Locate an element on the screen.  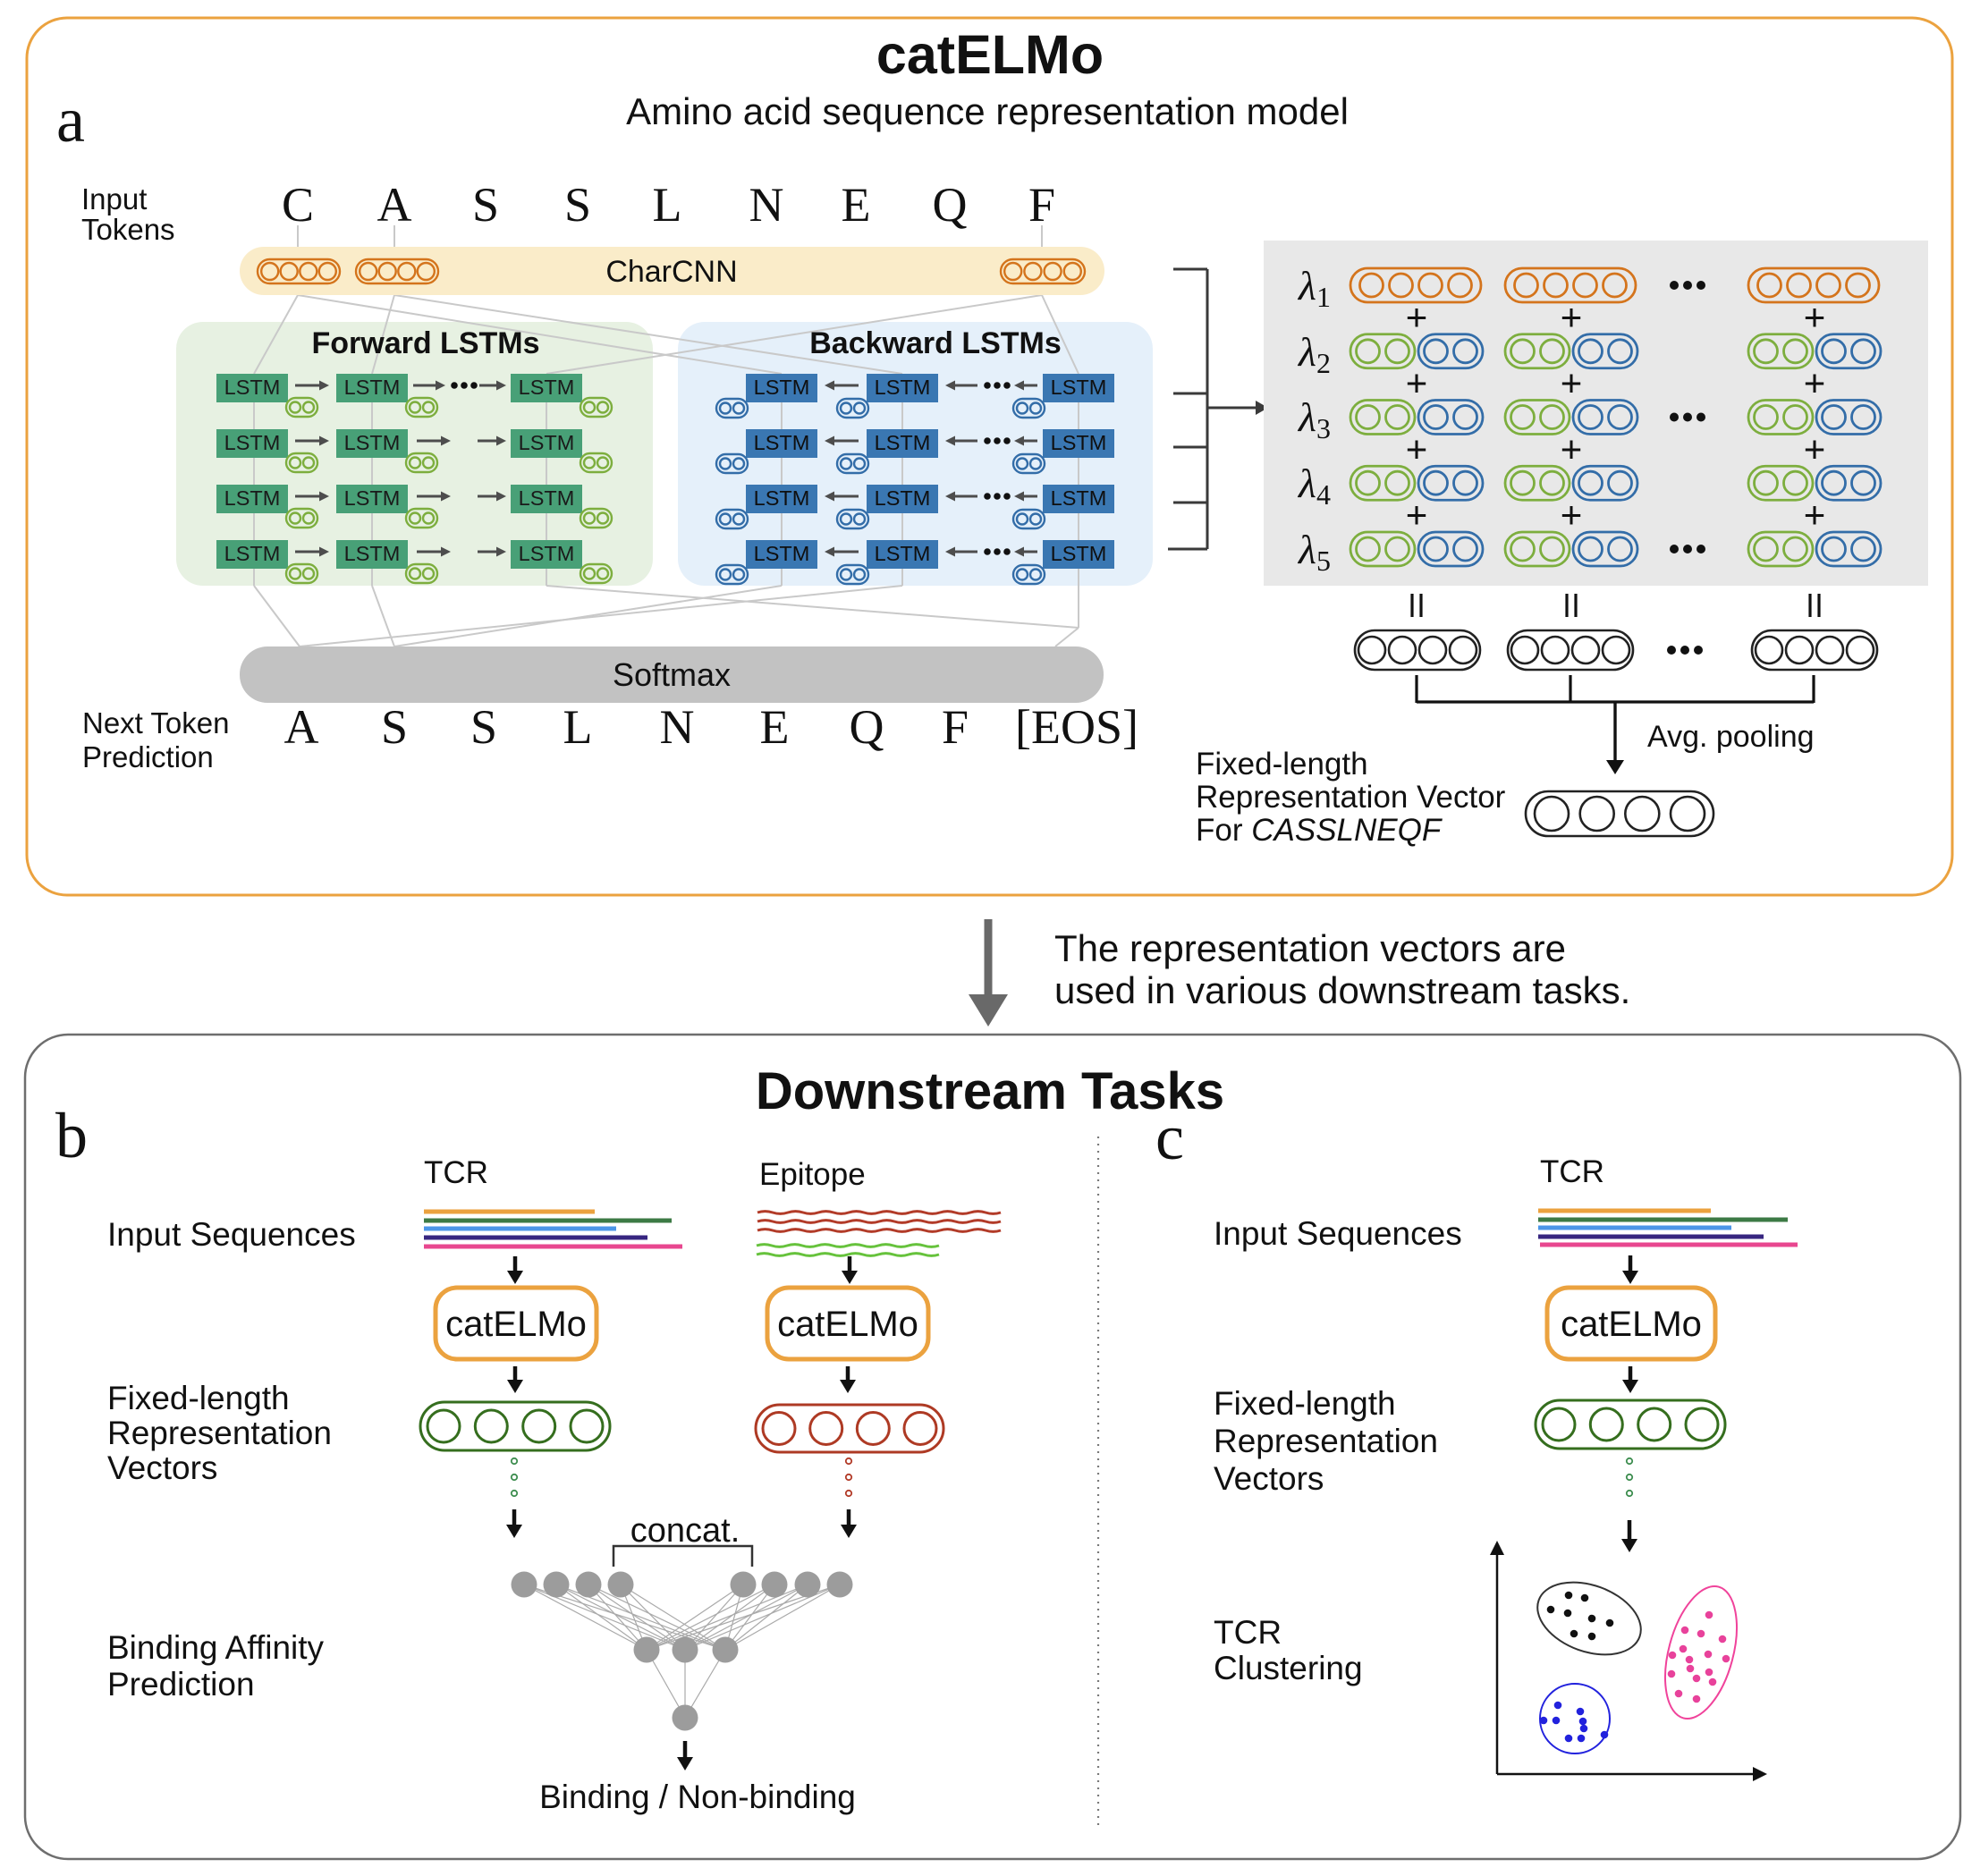
svg-text: Softmax is located at coordinates (672, 674).